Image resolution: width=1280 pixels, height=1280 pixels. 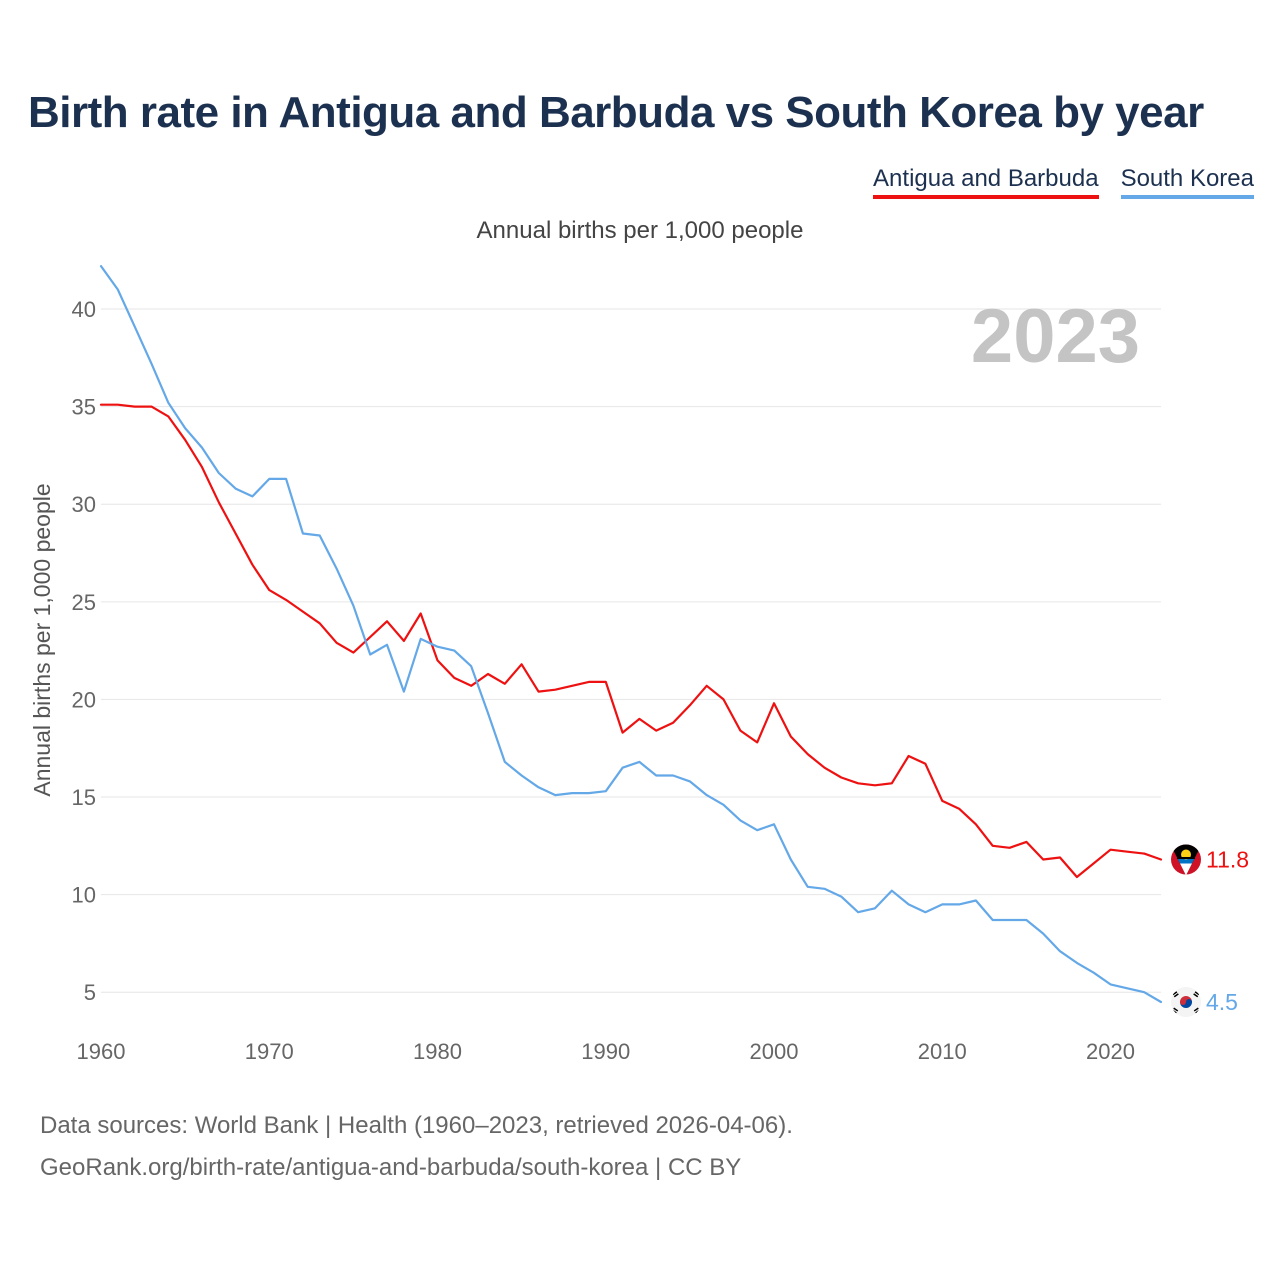 I want to click on flag-antigua-and-barbuda-icon, so click(x=1186, y=859).